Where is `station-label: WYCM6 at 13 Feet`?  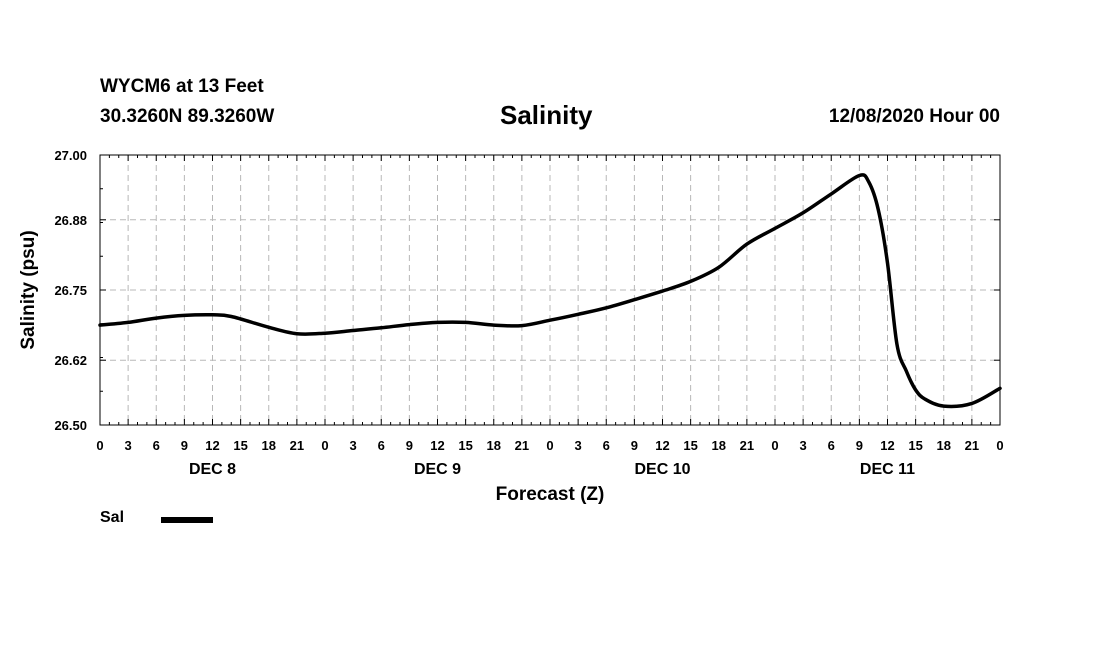 station-label: WYCM6 at 13 Feet is located at coordinates (182, 86).